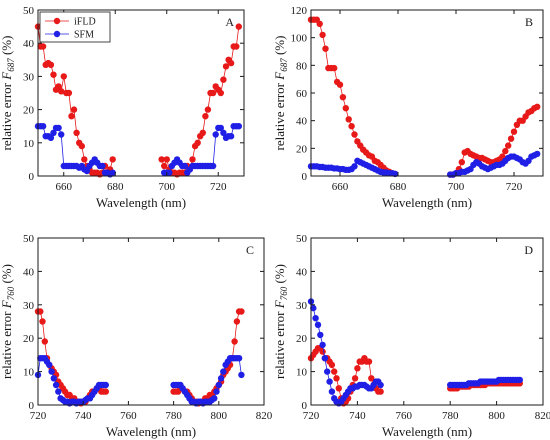 The height and width of the screenshot is (440, 550). I want to click on legend-marker-sfm, so click(57, 34).